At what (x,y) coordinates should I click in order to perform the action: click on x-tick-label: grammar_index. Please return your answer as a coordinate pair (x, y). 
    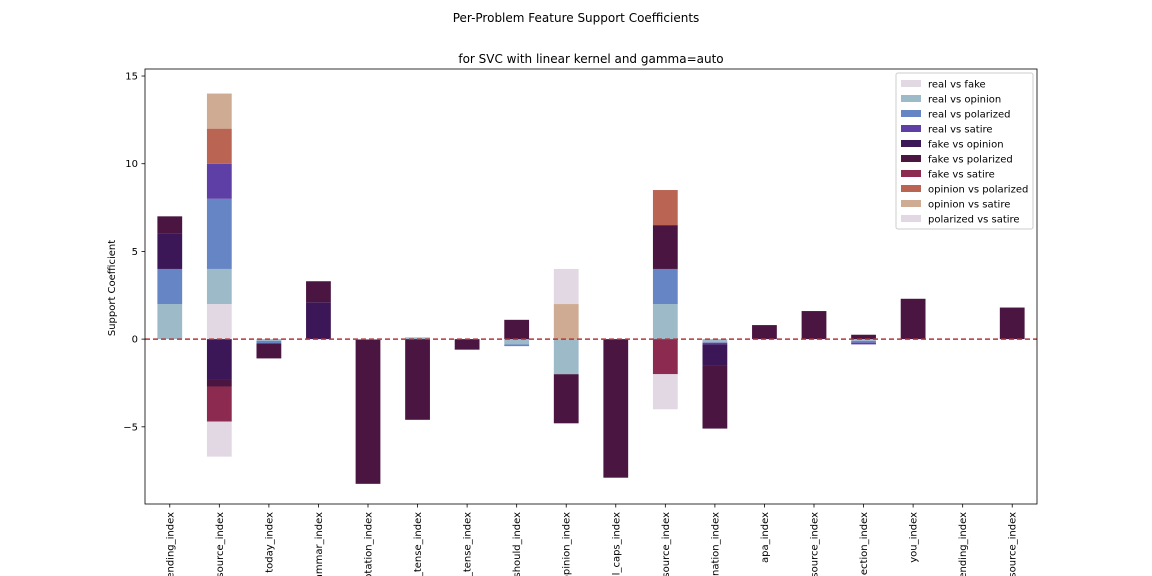
    Looking at the image, I should click on (319, 544).